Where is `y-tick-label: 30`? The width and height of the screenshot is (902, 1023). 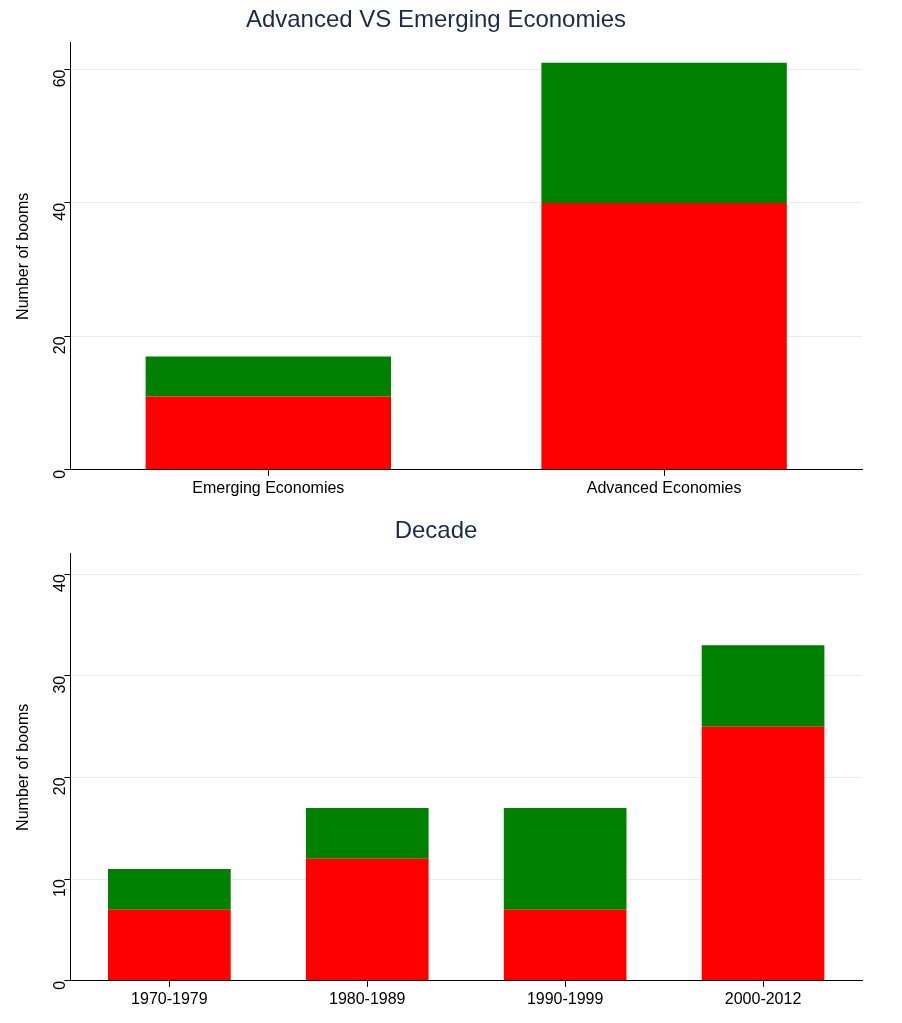
y-tick-label: 30 is located at coordinates (59, 684).